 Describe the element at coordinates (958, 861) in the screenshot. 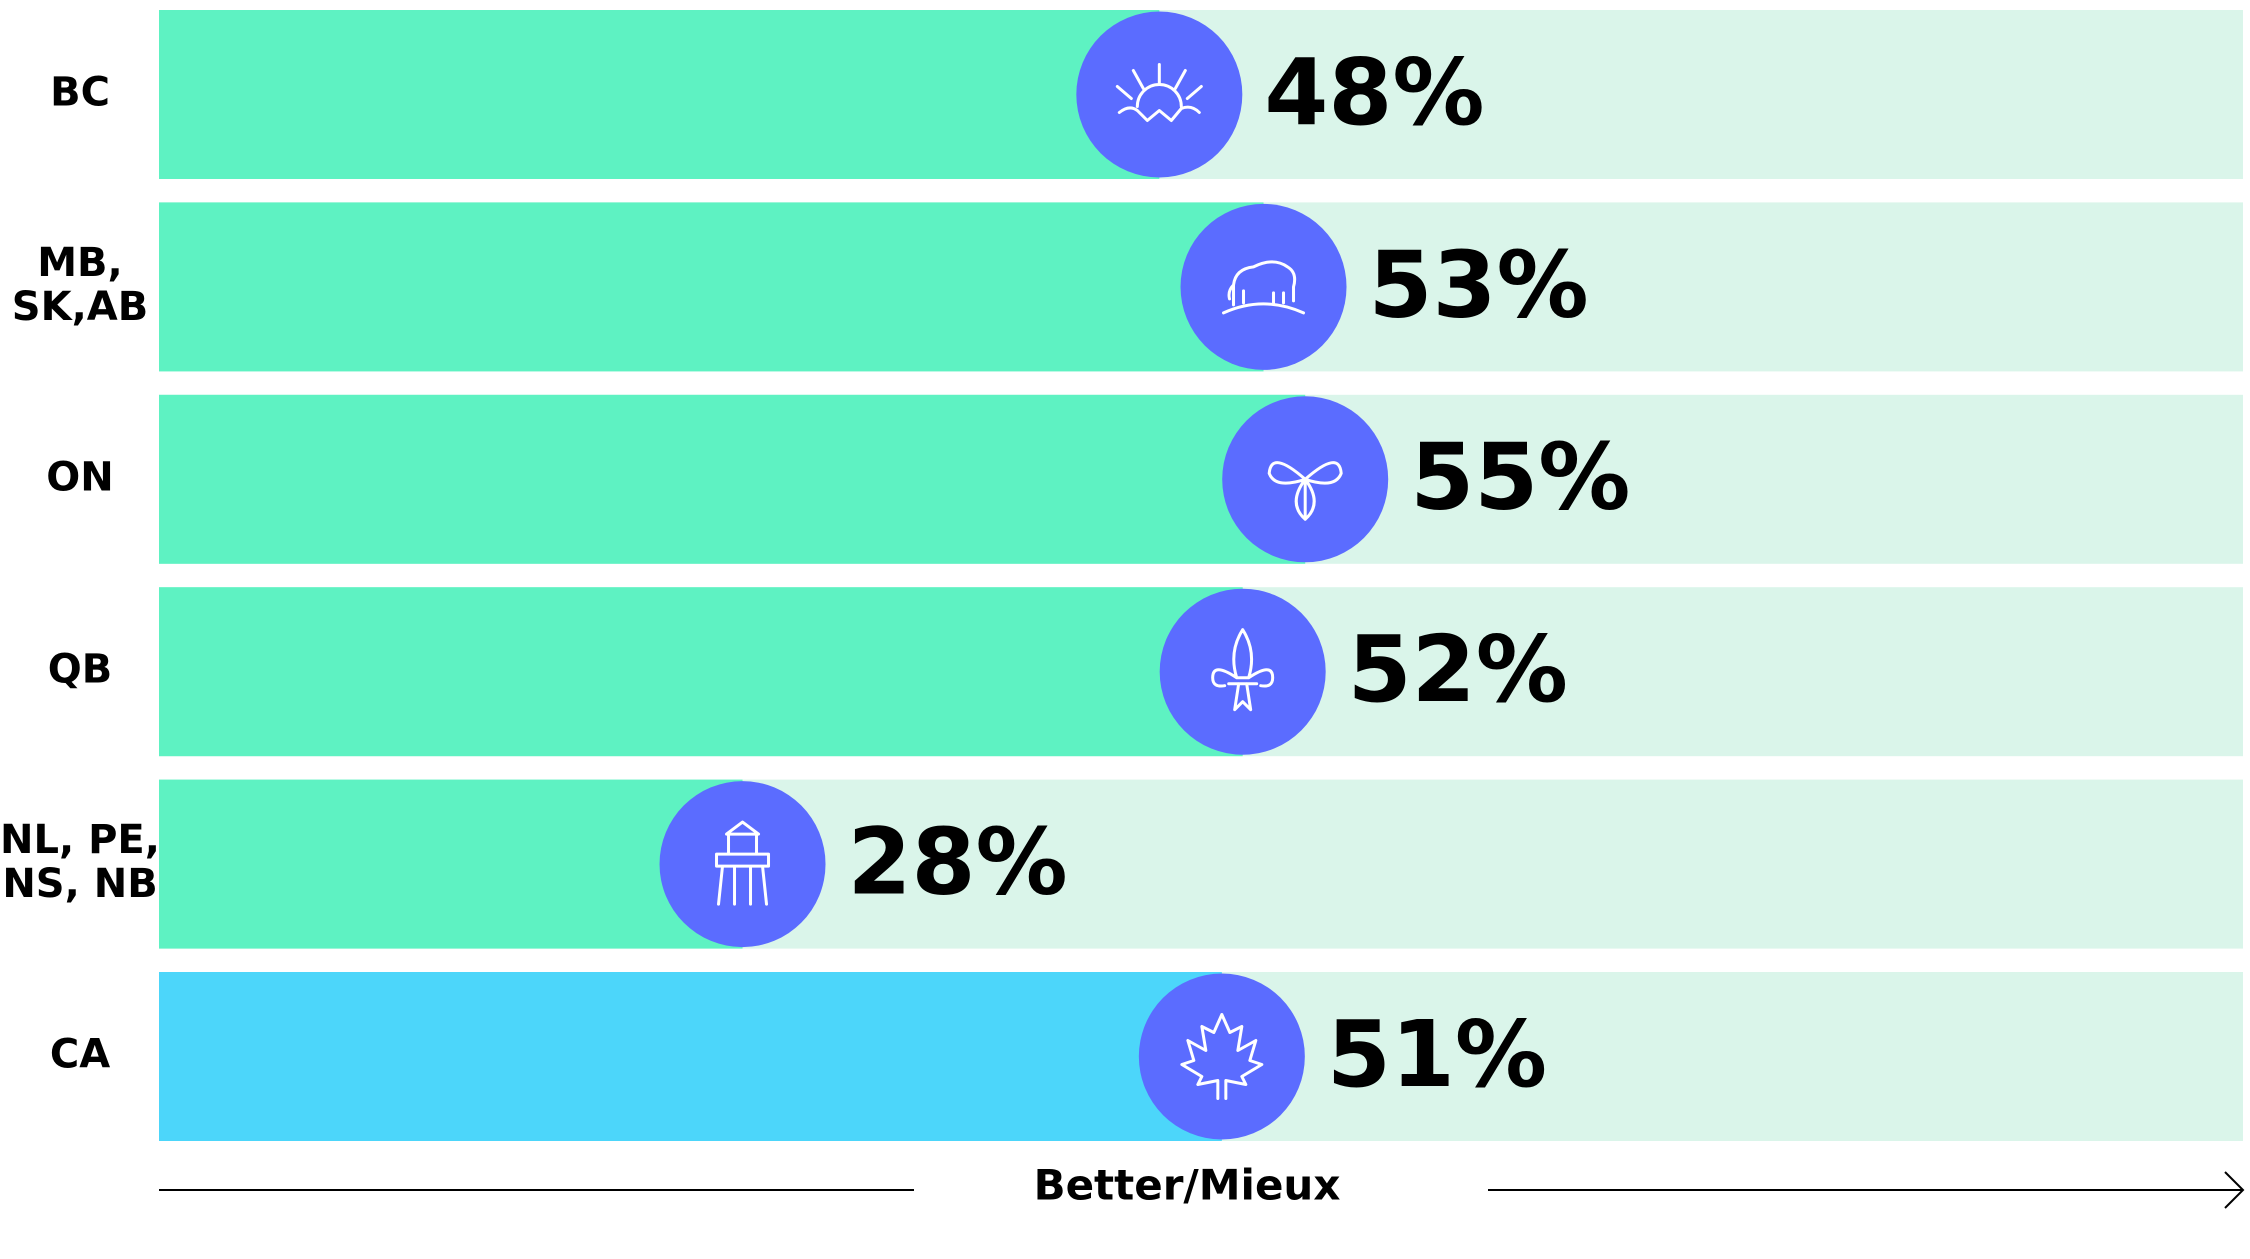

I see `value-label: 28%` at that location.